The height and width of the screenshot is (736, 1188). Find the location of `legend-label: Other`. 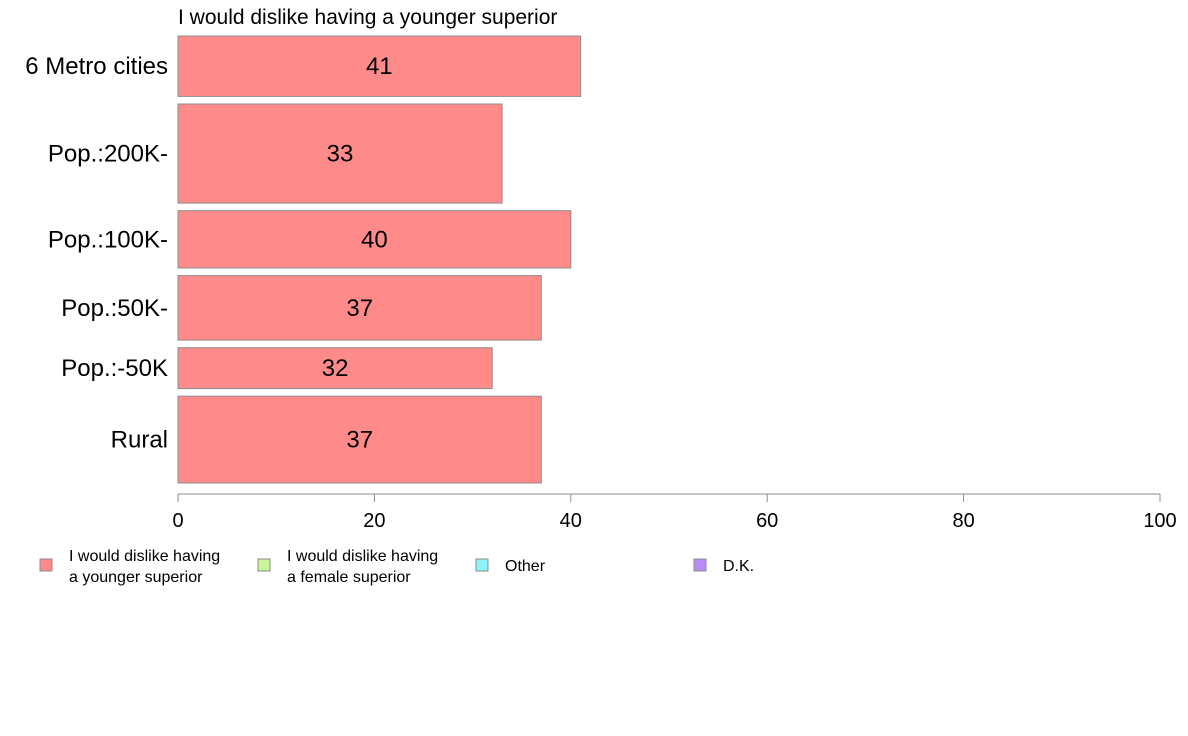

legend-label: Other is located at coordinates (525, 566).